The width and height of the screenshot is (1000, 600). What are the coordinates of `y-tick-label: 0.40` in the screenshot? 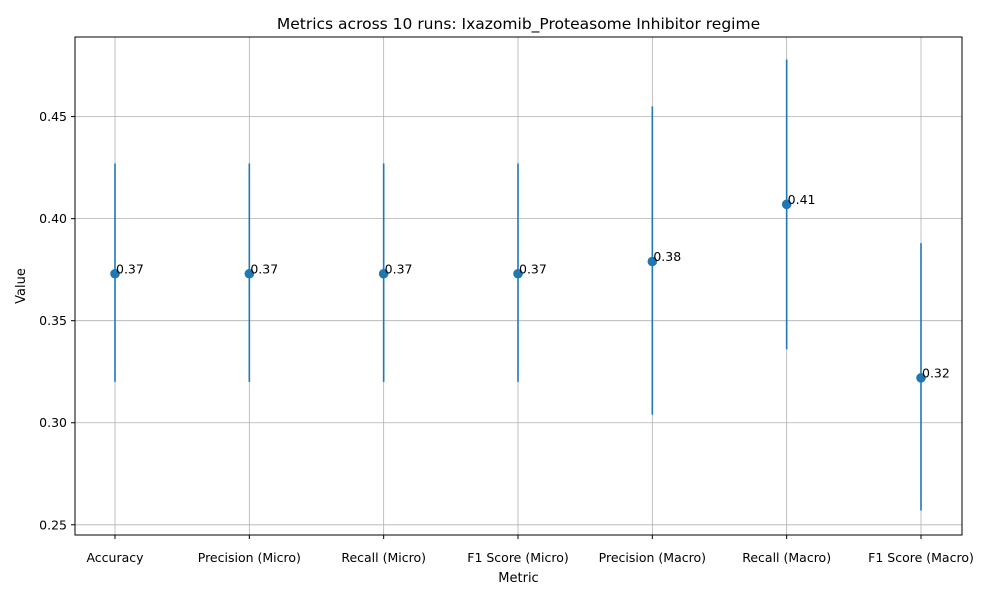 It's located at (53, 218).